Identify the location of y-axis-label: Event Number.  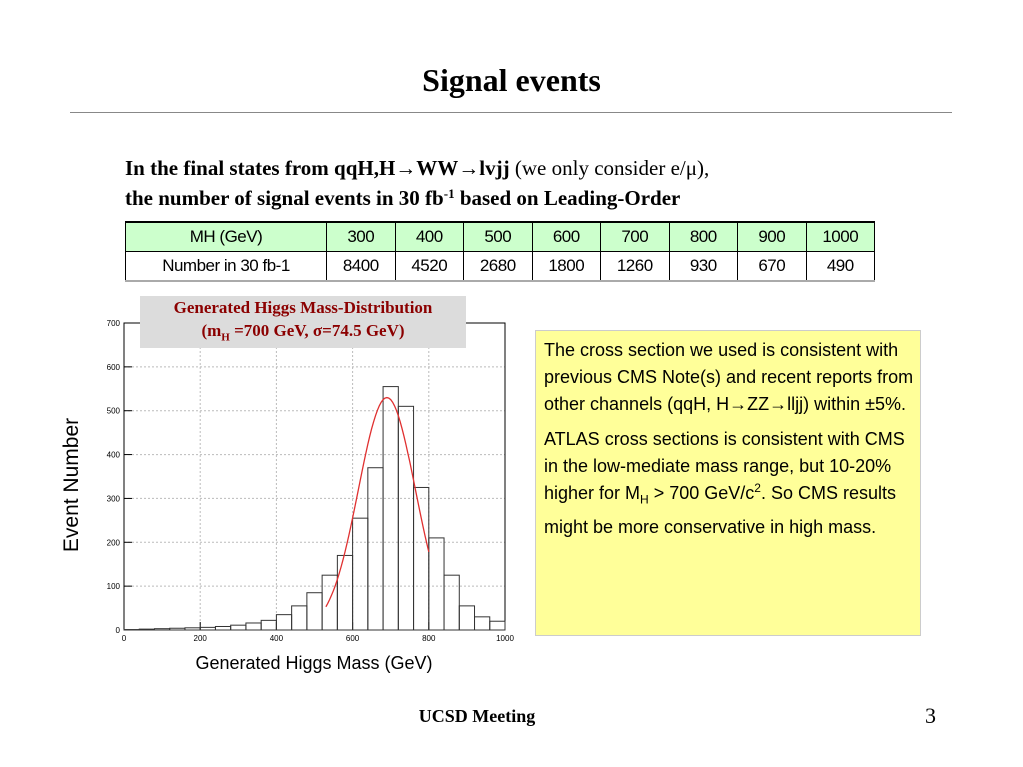
(71, 485).